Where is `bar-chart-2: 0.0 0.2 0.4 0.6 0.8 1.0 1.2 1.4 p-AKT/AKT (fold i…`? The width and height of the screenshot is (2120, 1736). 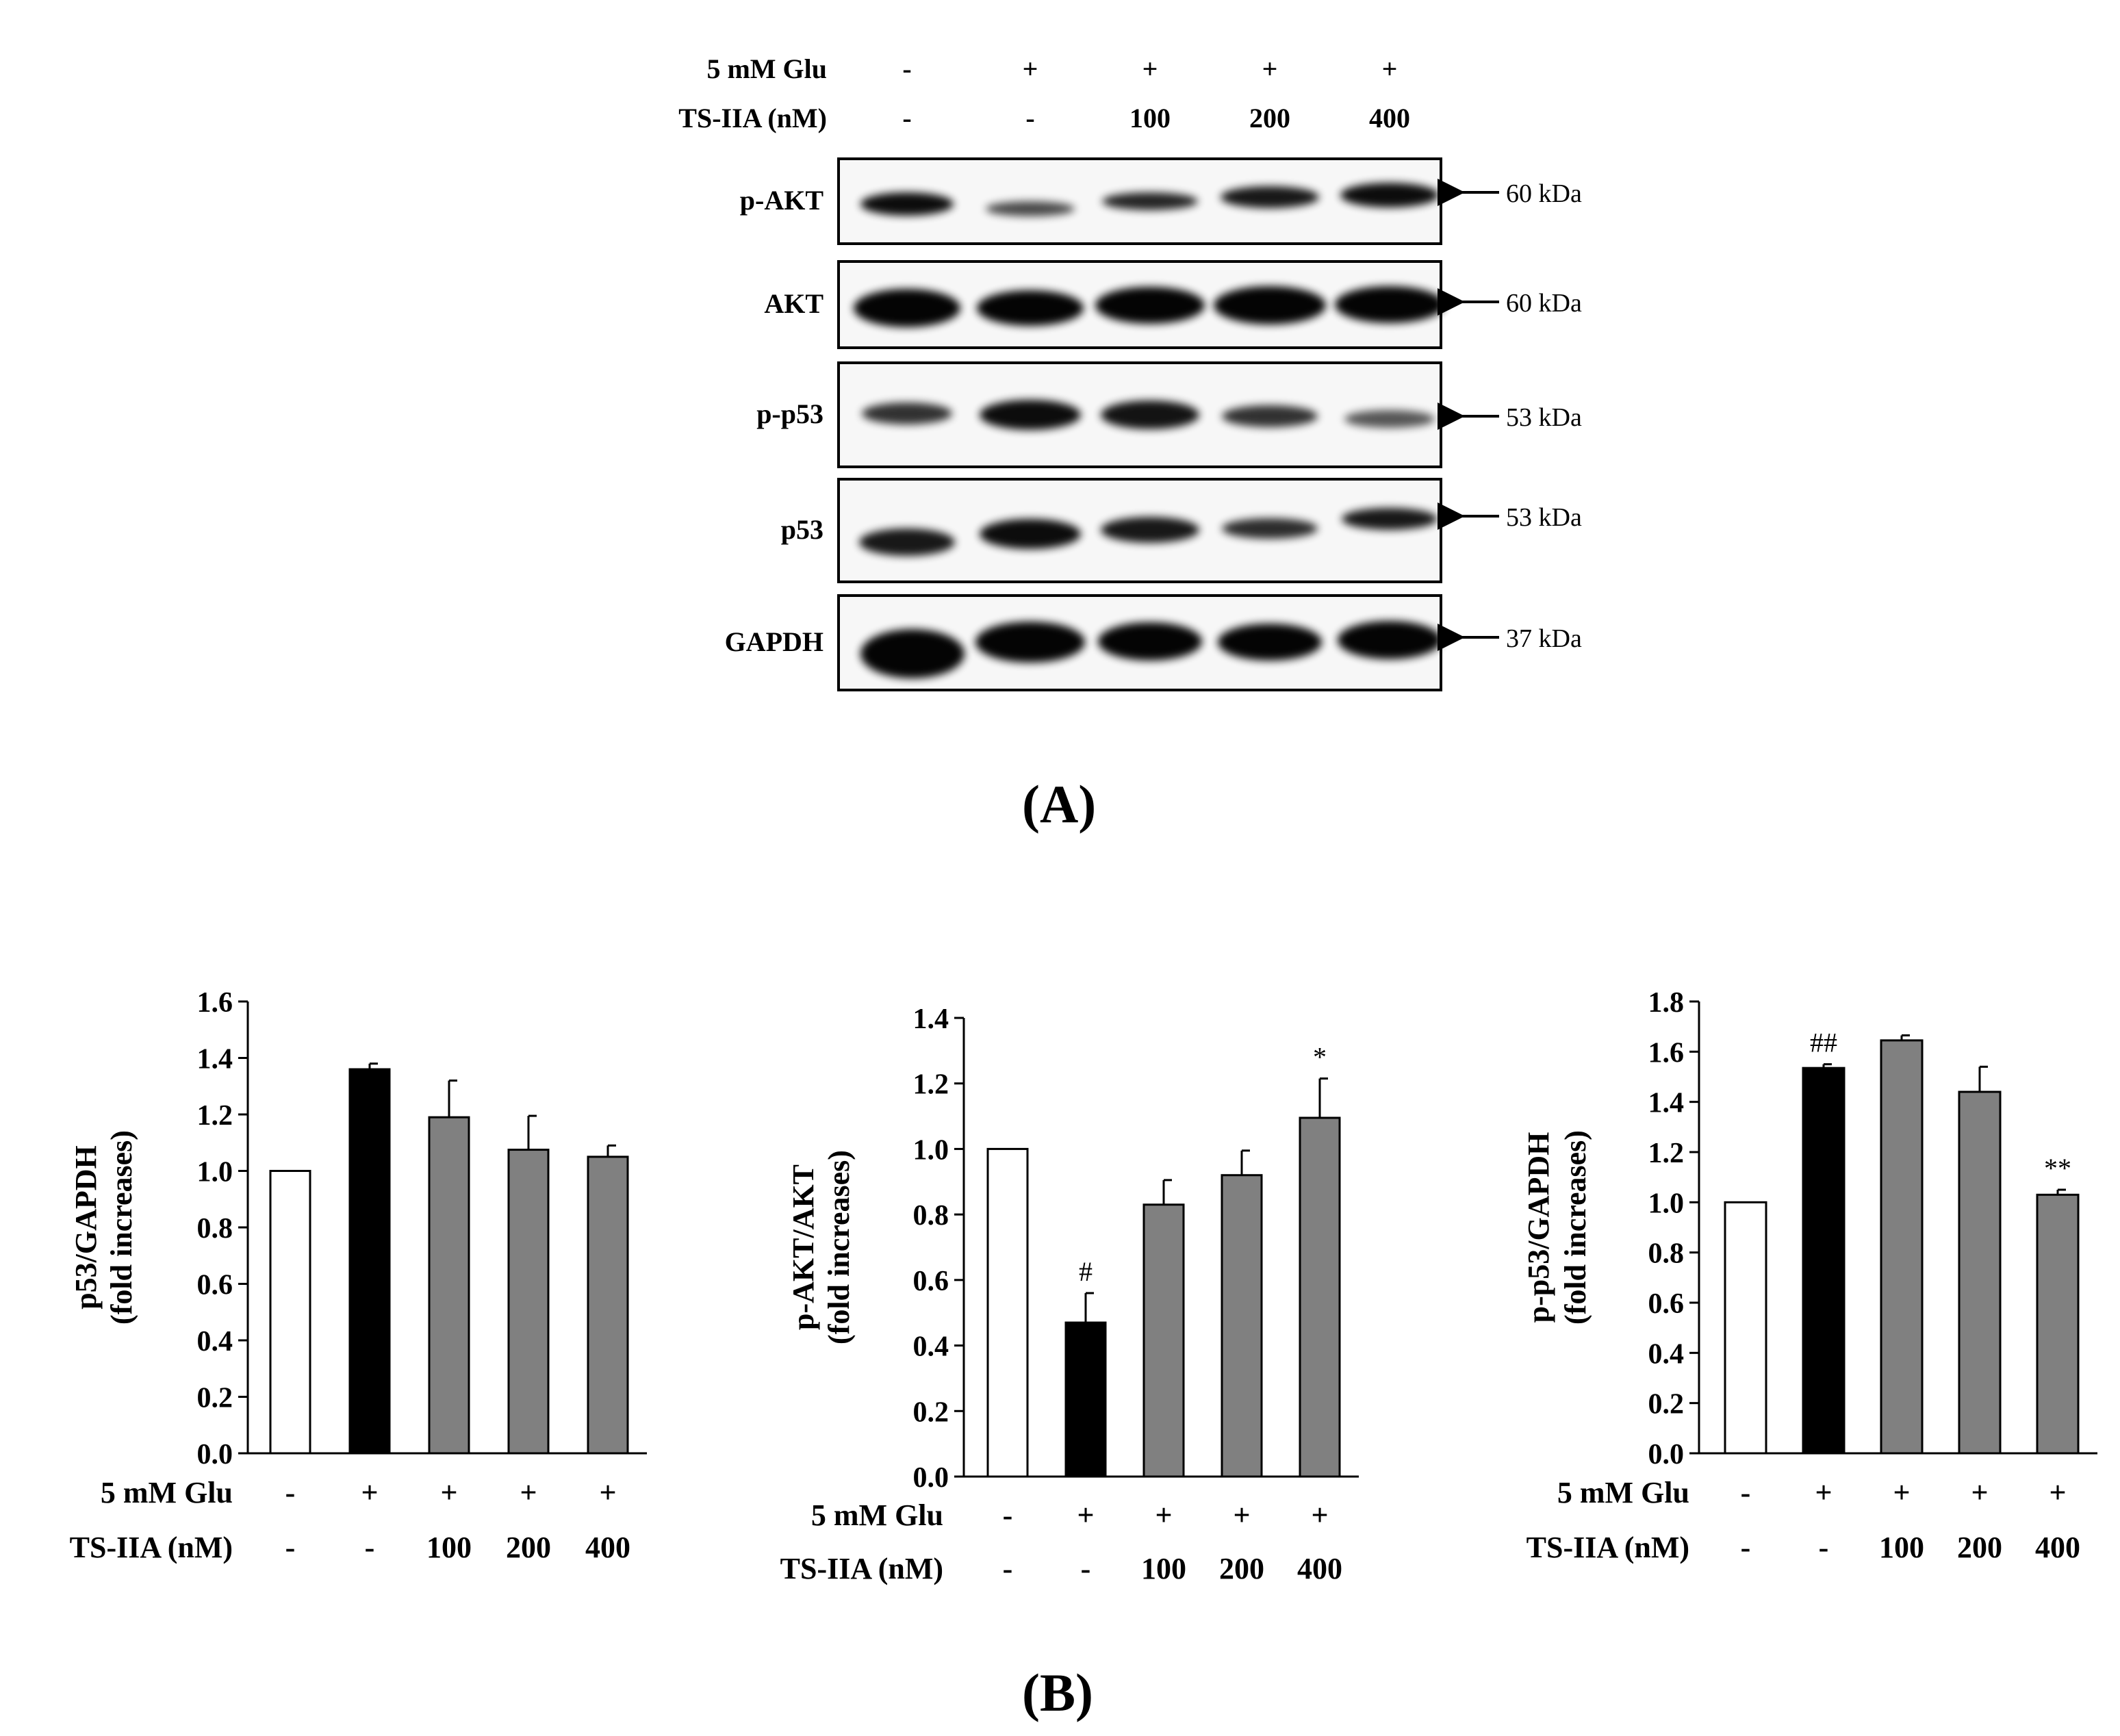
bar-chart-2: 0.0 0.2 0.4 0.6 0.8 1.0 1.2 1.4 p-AKT/AKT (fold i… is located at coordinates (1069, 1294).